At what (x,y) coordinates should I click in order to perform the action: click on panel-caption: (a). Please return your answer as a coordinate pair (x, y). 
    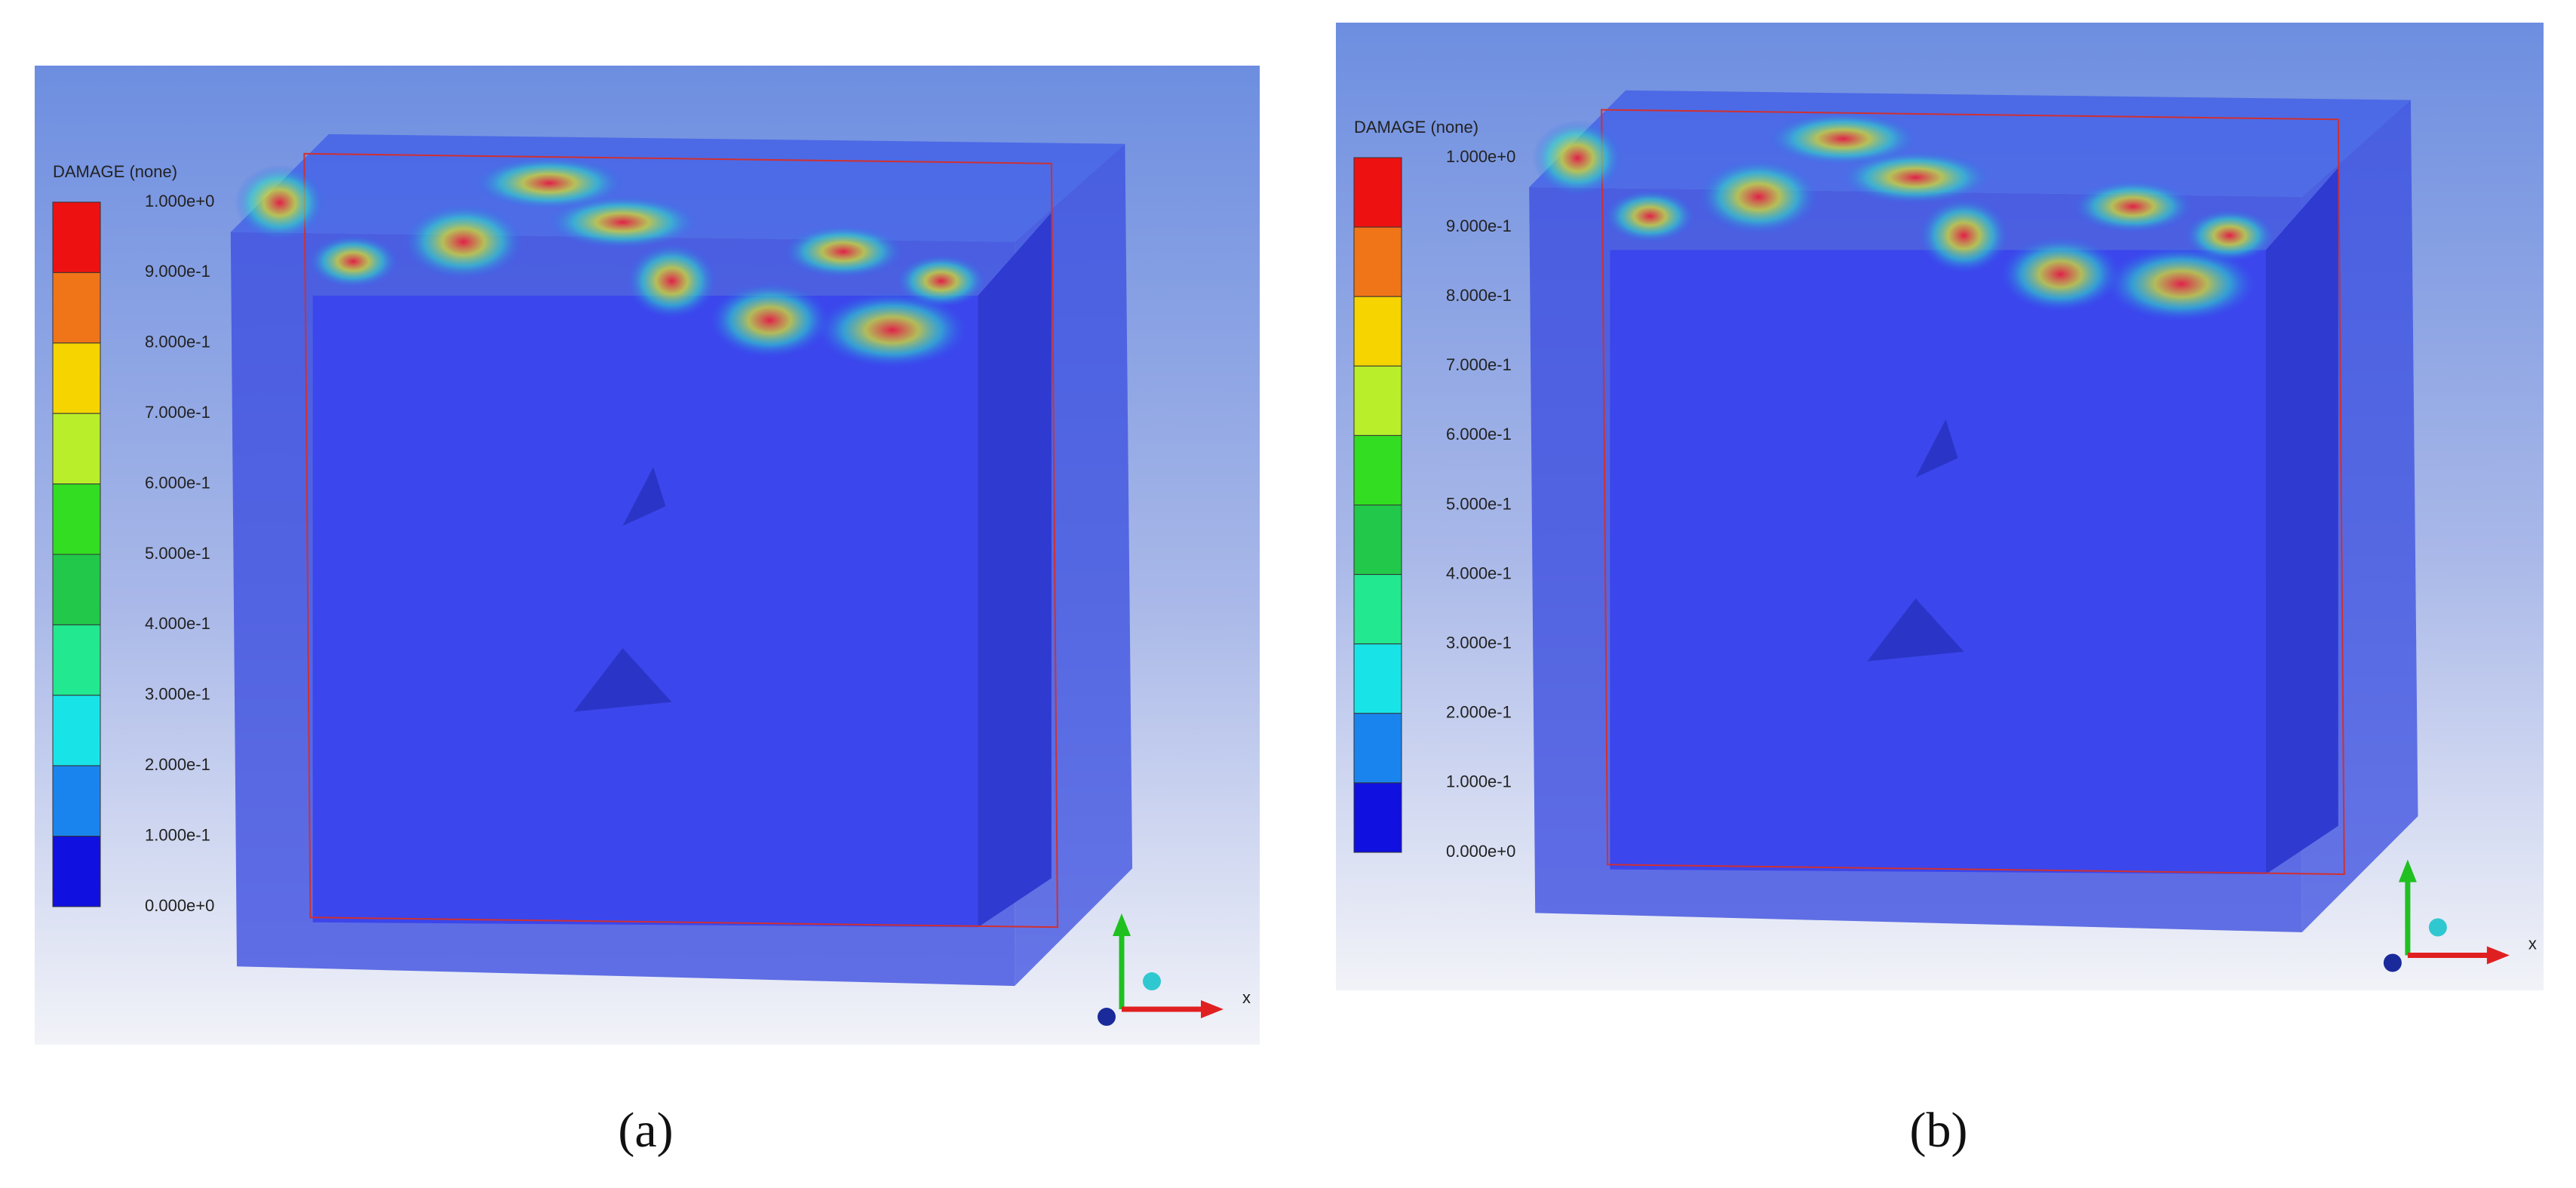
    Looking at the image, I should click on (645, 1130).